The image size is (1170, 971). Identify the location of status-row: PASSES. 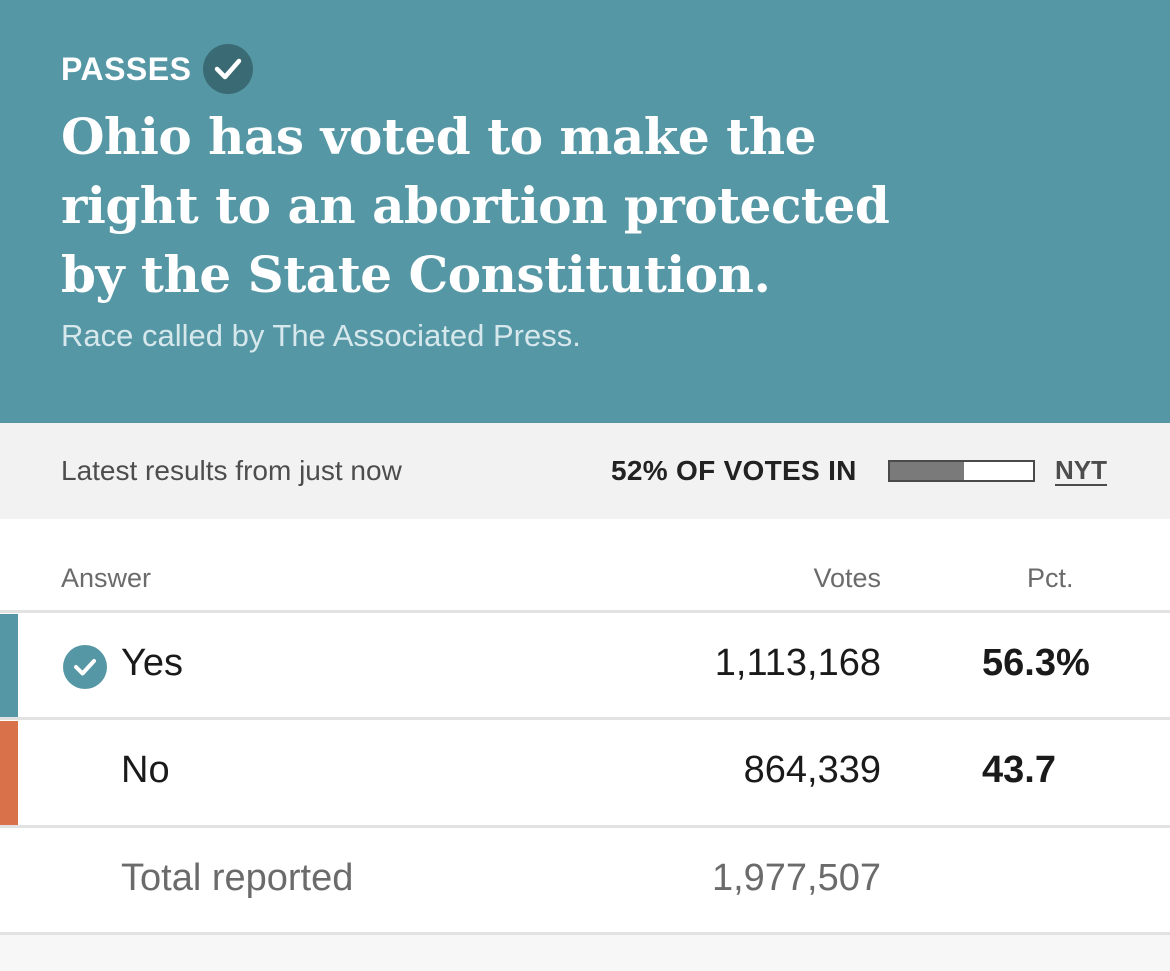
(157, 69).